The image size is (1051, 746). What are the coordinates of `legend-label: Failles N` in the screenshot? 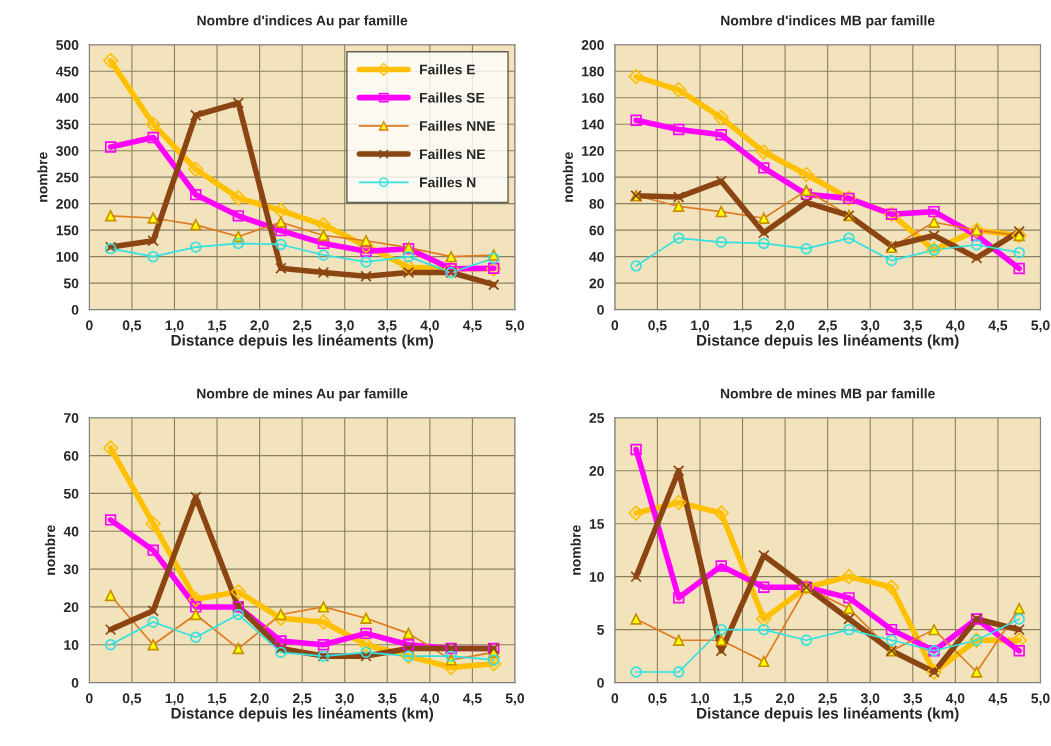 It's located at (448, 182).